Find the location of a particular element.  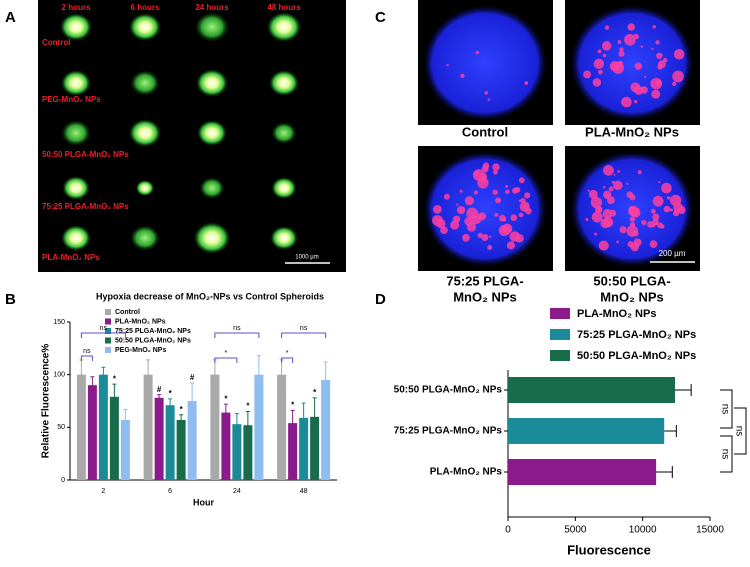

caption: 50:50 PLGA- is located at coordinates (631, 280).